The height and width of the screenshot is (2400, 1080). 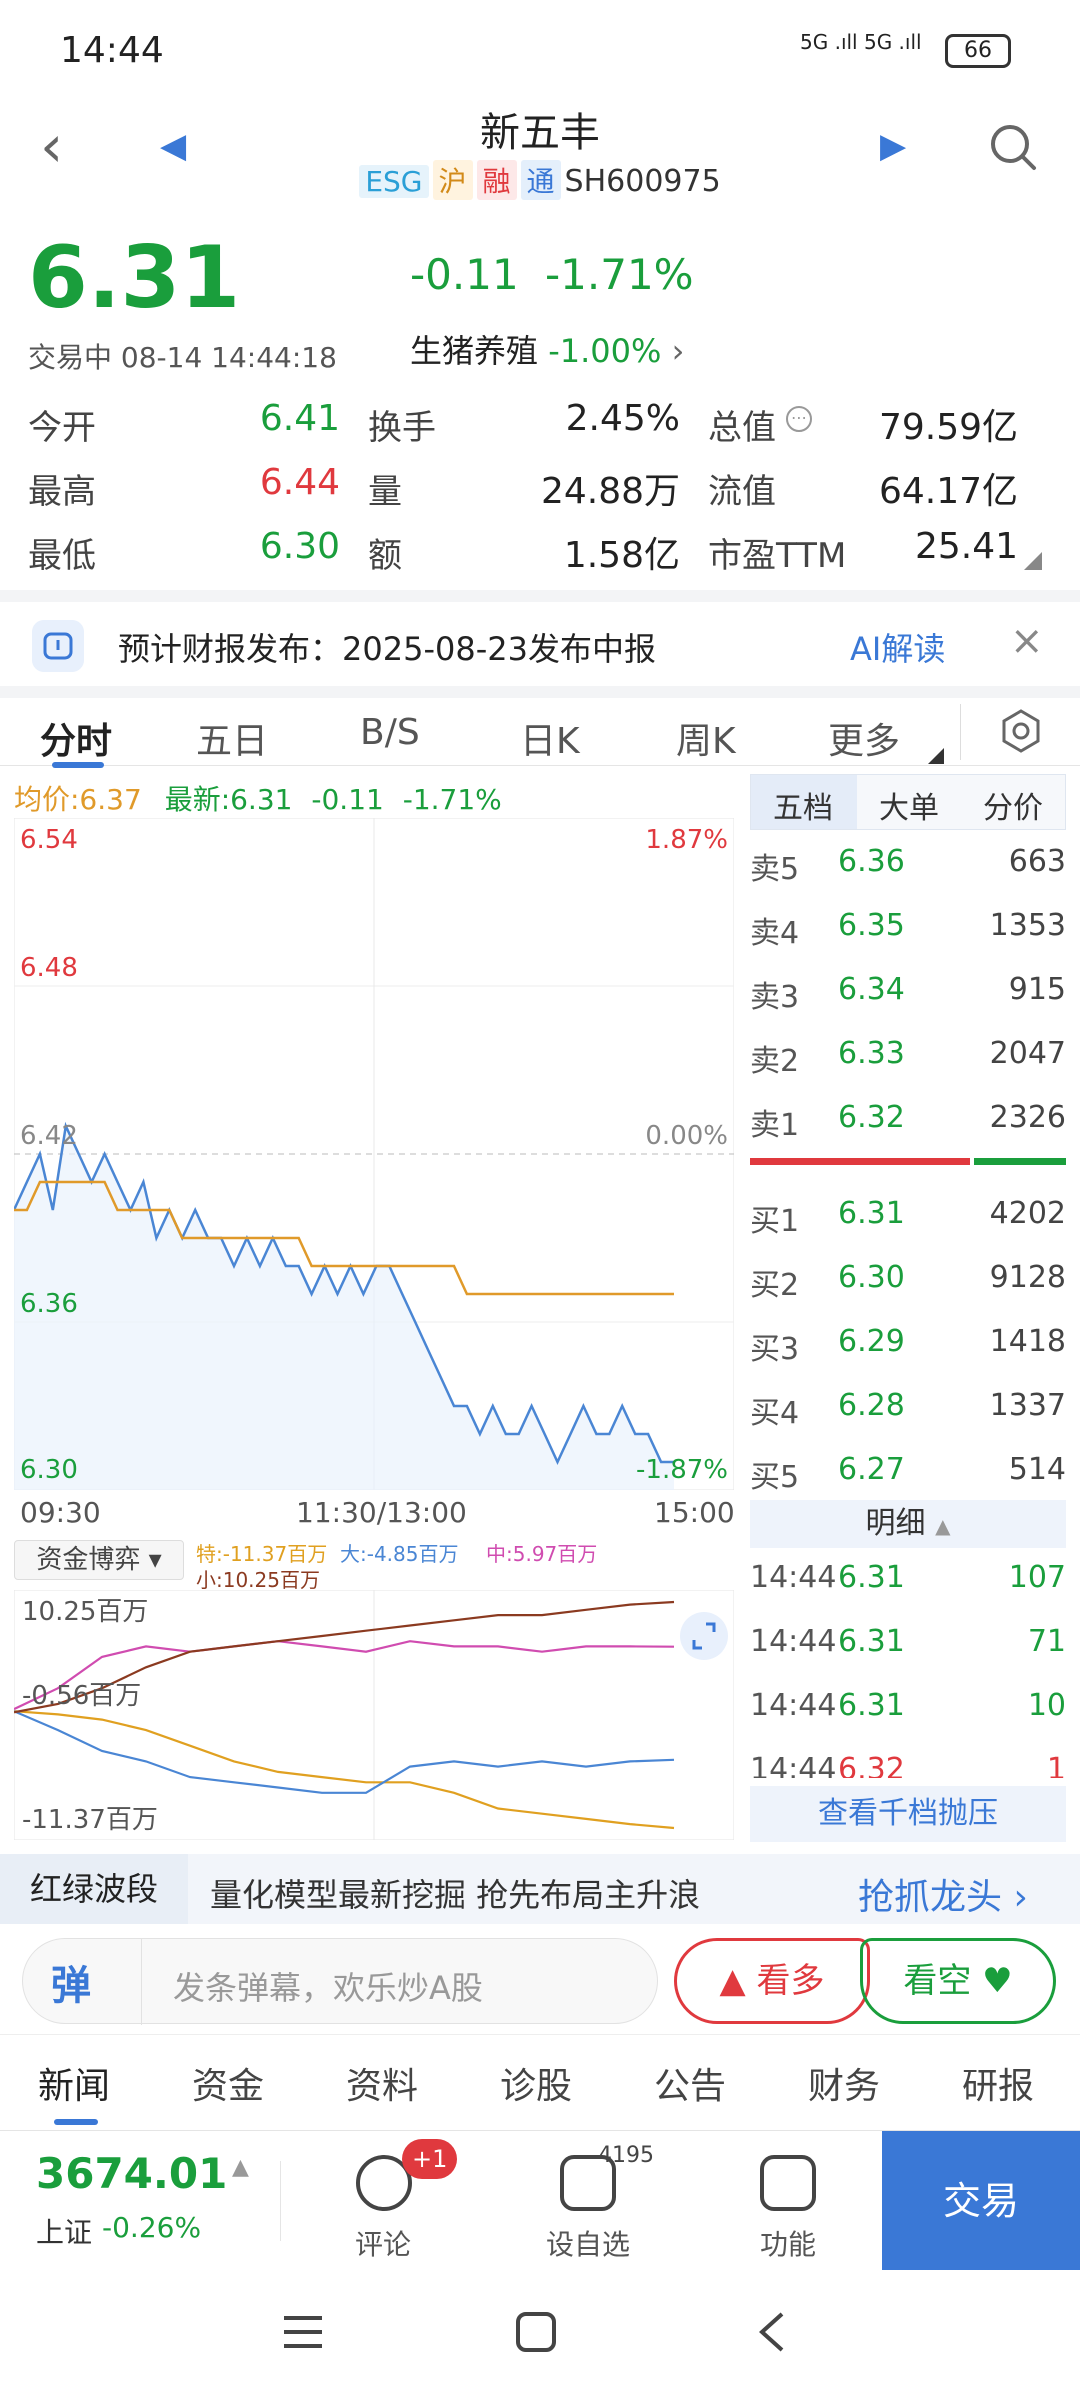 What do you see at coordinates (871, 1469) in the screenshot?
I see `bid-price: 6.27` at bounding box center [871, 1469].